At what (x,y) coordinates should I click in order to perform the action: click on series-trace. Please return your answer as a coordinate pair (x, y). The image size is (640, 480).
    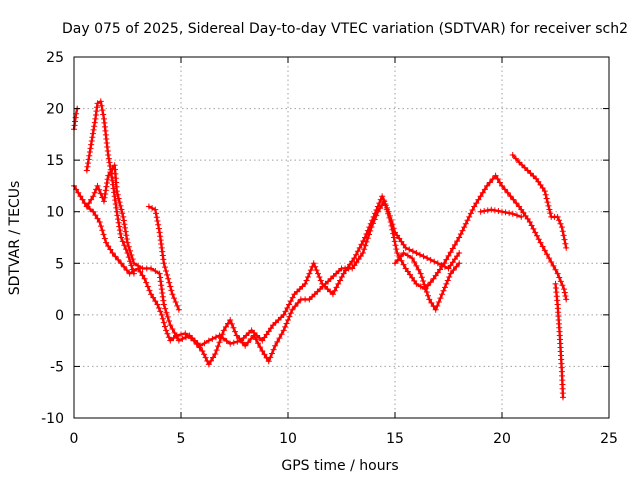
    Looking at the image, I should click on (539, 201).